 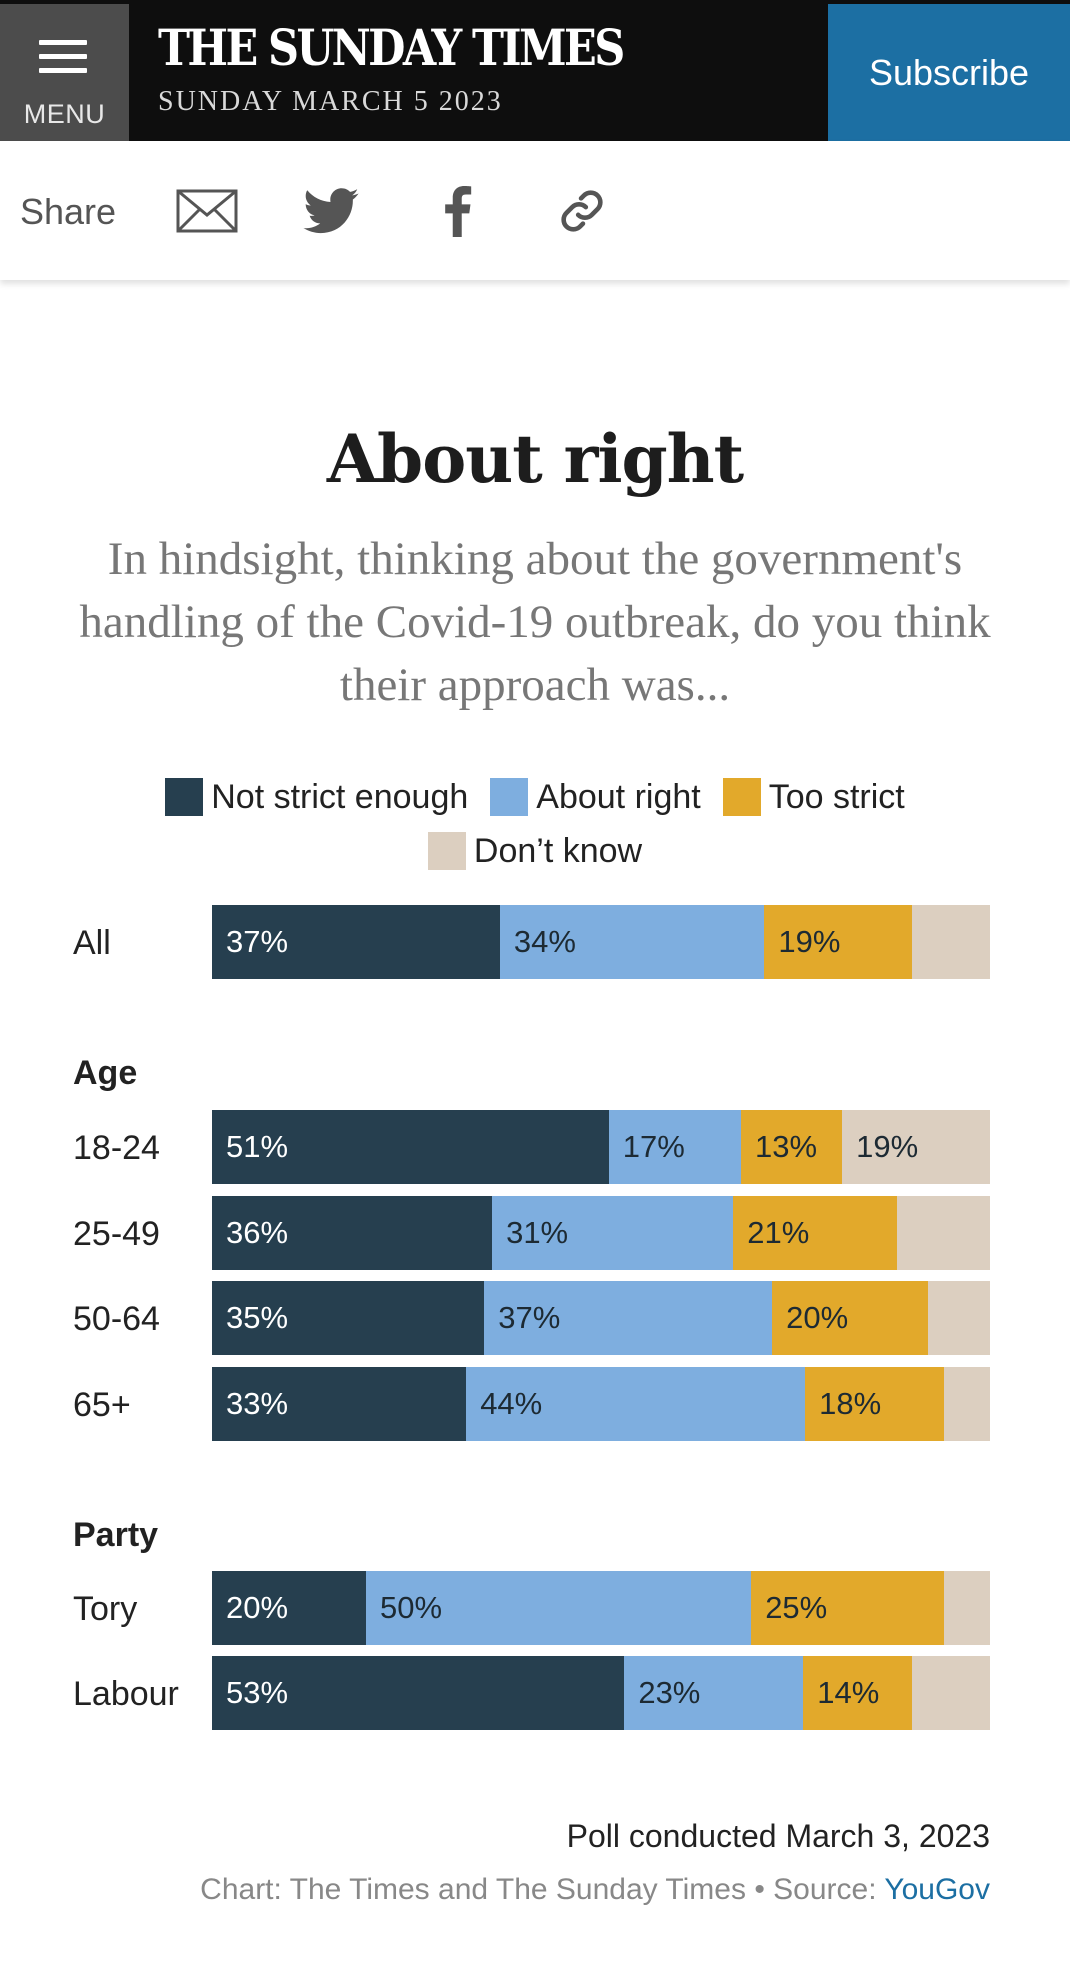 What do you see at coordinates (92, 943) in the screenshot?
I see `row-label-all: All` at bounding box center [92, 943].